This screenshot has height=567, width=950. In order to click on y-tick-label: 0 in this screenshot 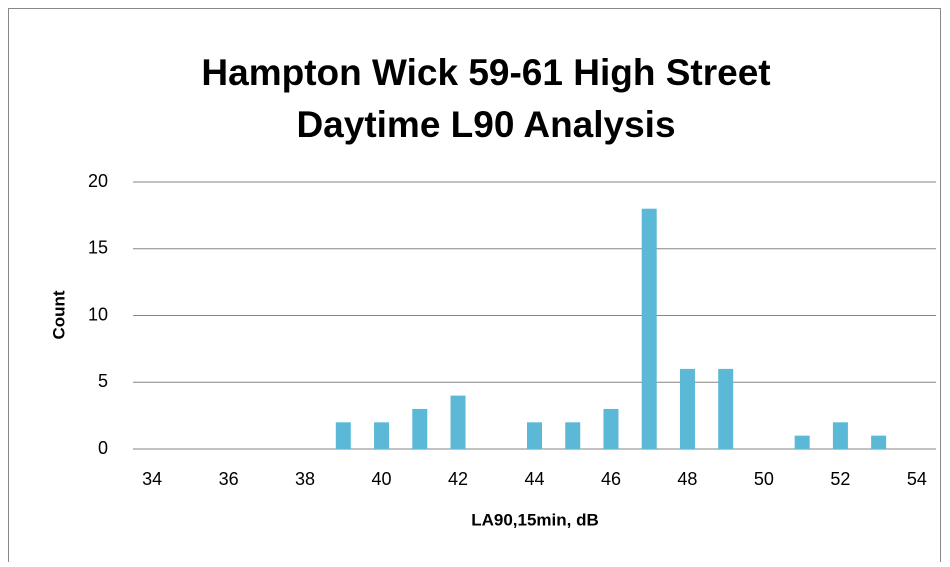, I will do `click(103, 448)`.